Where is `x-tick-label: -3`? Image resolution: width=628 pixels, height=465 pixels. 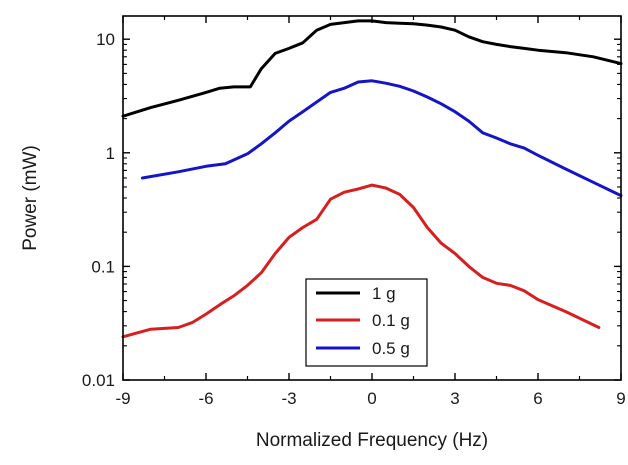 x-tick-label: -3 is located at coordinates (288, 398).